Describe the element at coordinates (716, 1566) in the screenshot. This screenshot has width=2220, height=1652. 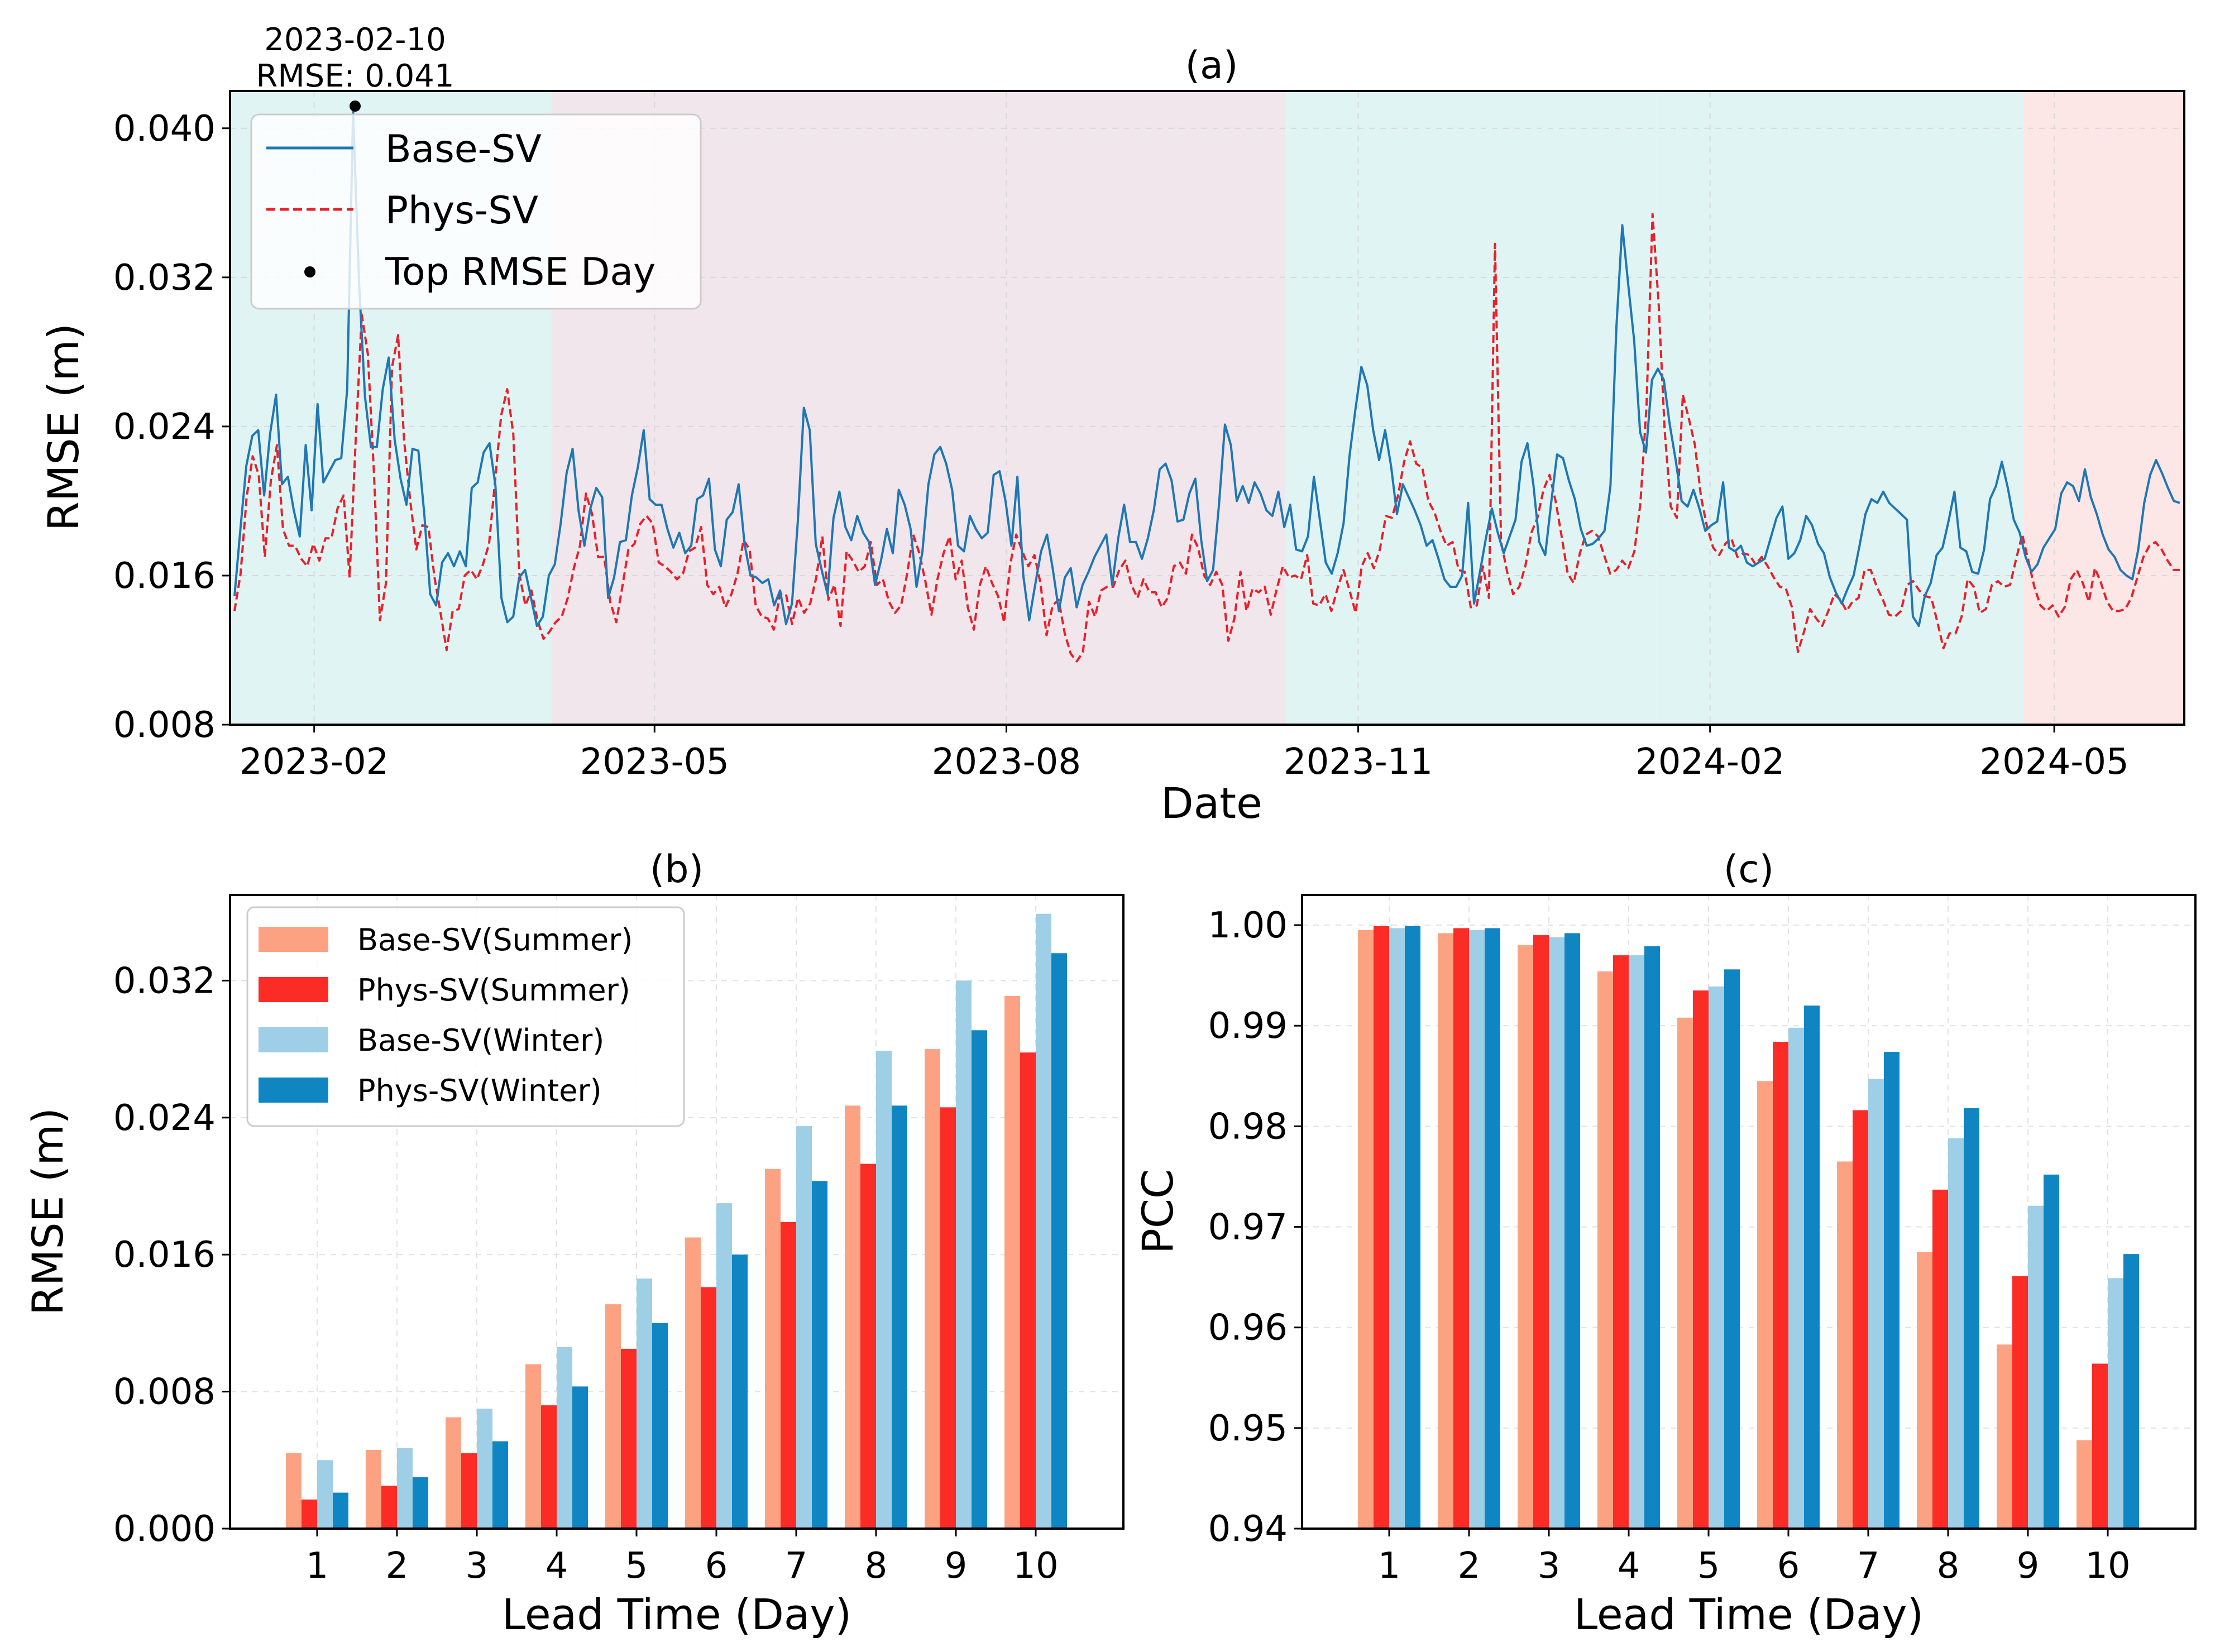
I see `x-tick-label: 6` at that location.